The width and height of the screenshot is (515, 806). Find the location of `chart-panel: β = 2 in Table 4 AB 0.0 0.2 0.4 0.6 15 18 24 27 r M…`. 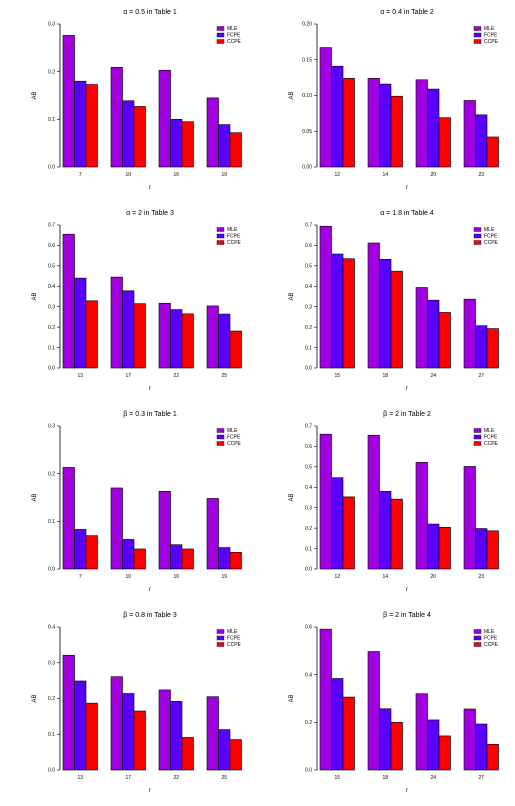

chart-panel: β = 2 in Table 4 AB 0.0 0.2 0.4 0.6 15 18 24 27 r M… is located at coordinates (385, 703).